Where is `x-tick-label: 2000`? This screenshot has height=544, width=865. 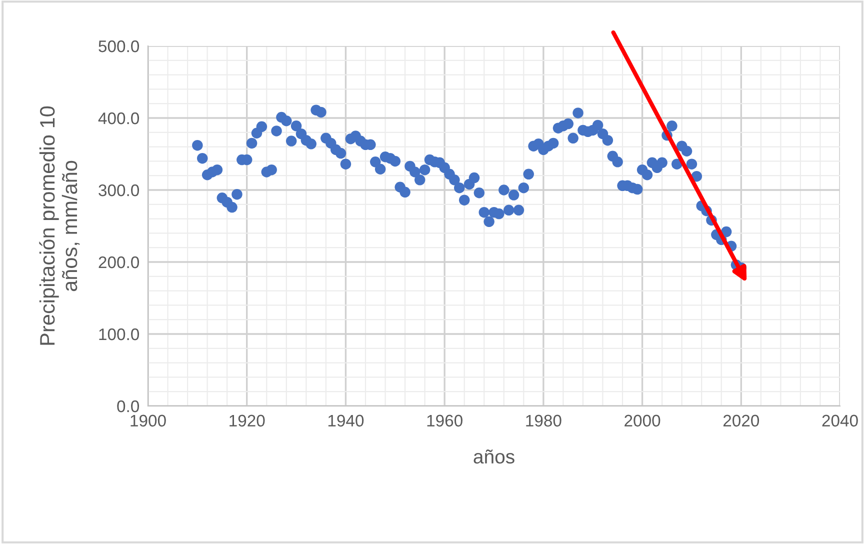
x-tick-label: 2000 is located at coordinates (642, 420).